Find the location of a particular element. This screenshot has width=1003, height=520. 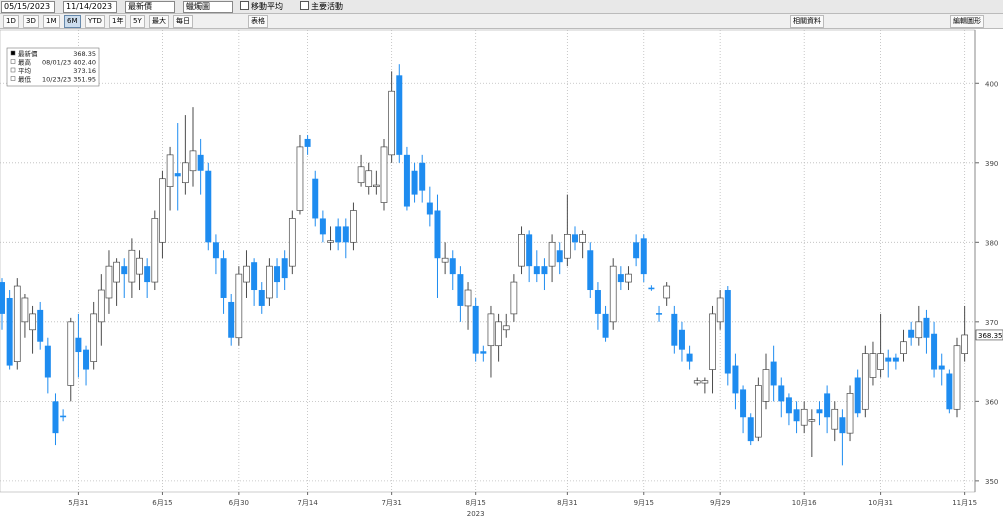

start-date: 05/15/2023 is located at coordinates (28, 7).